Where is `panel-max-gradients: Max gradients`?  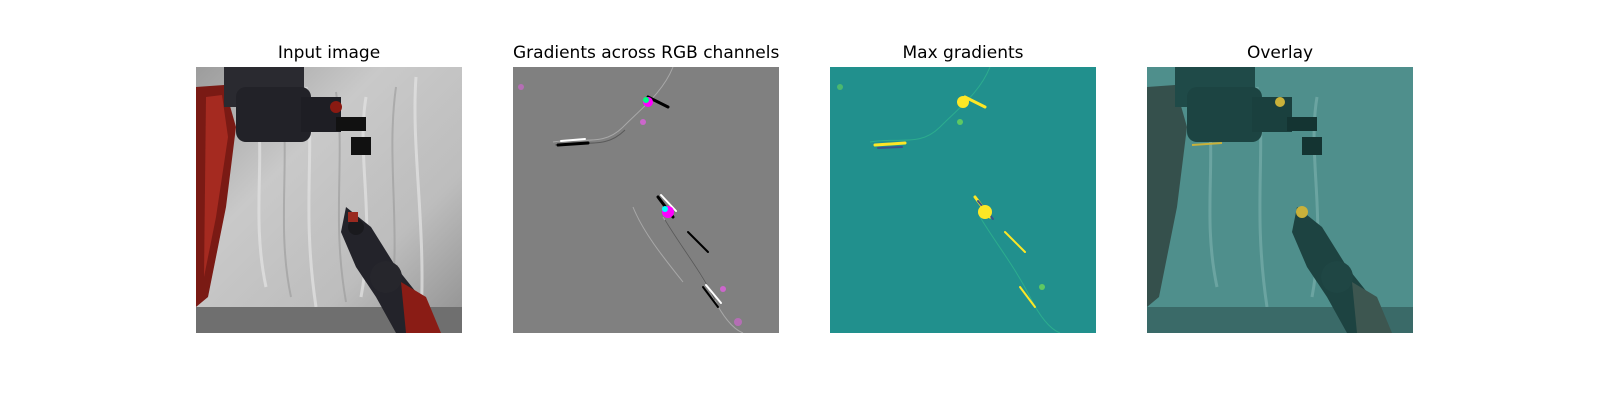
panel-max-gradients: Max gradients is located at coordinates (963, 186).